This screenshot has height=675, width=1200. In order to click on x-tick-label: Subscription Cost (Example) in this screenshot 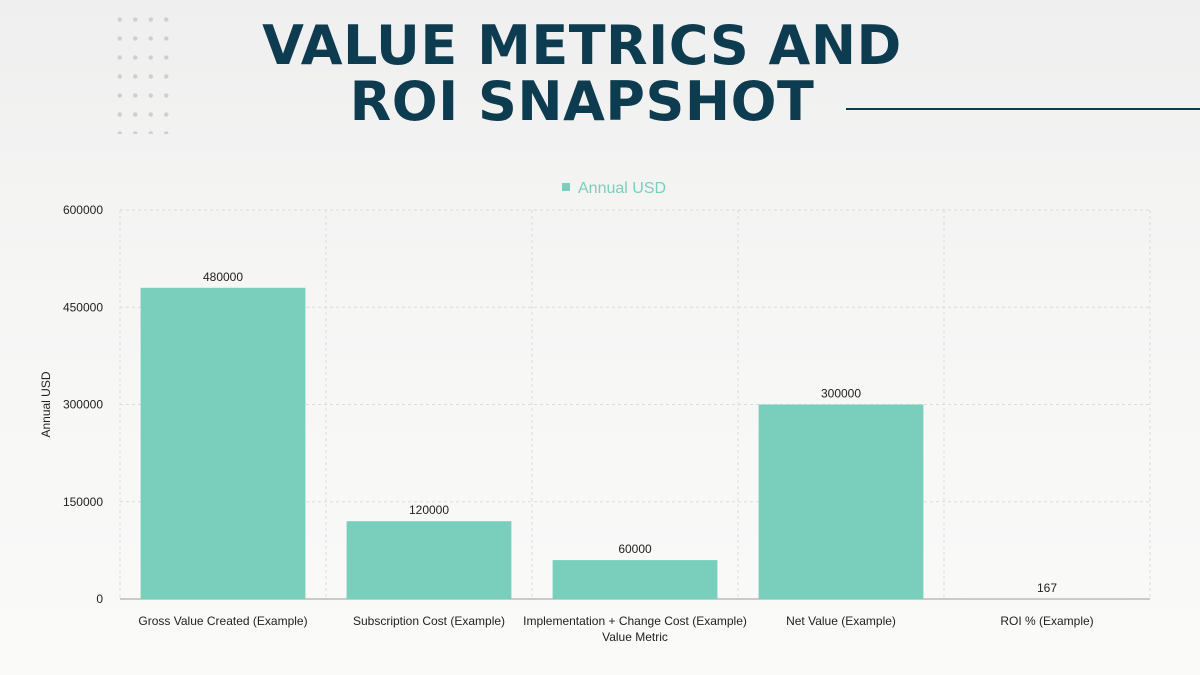, I will do `click(429, 621)`.